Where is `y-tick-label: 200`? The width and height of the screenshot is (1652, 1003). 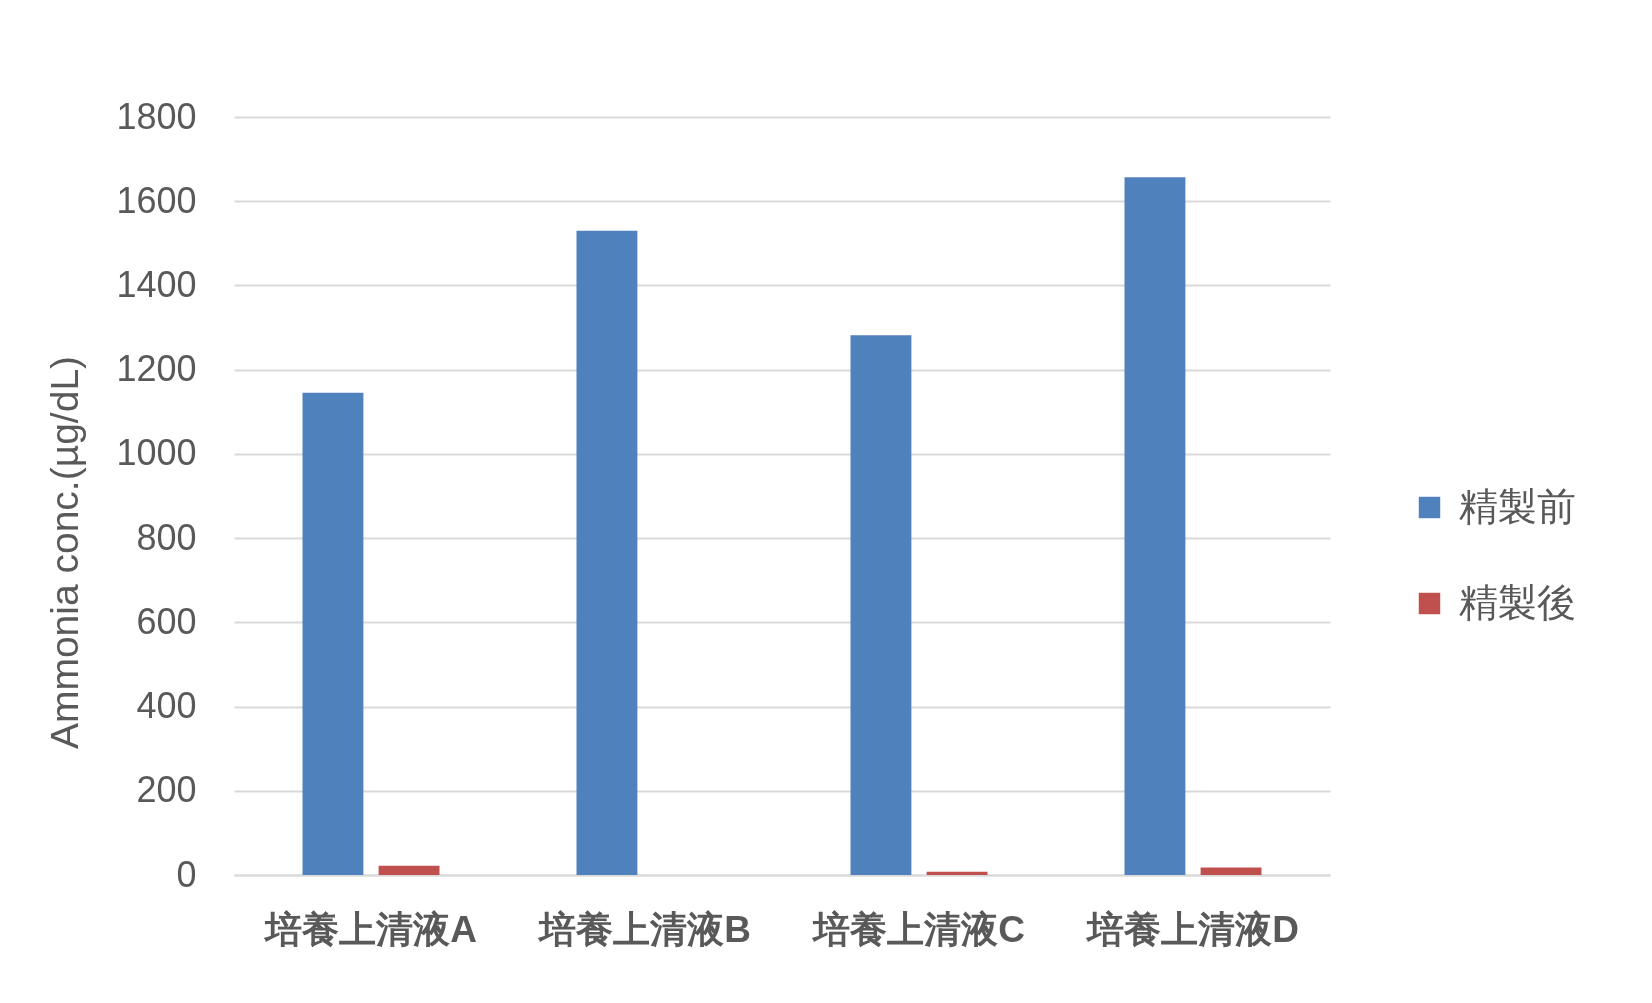 y-tick-label: 200 is located at coordinates (166, 790).